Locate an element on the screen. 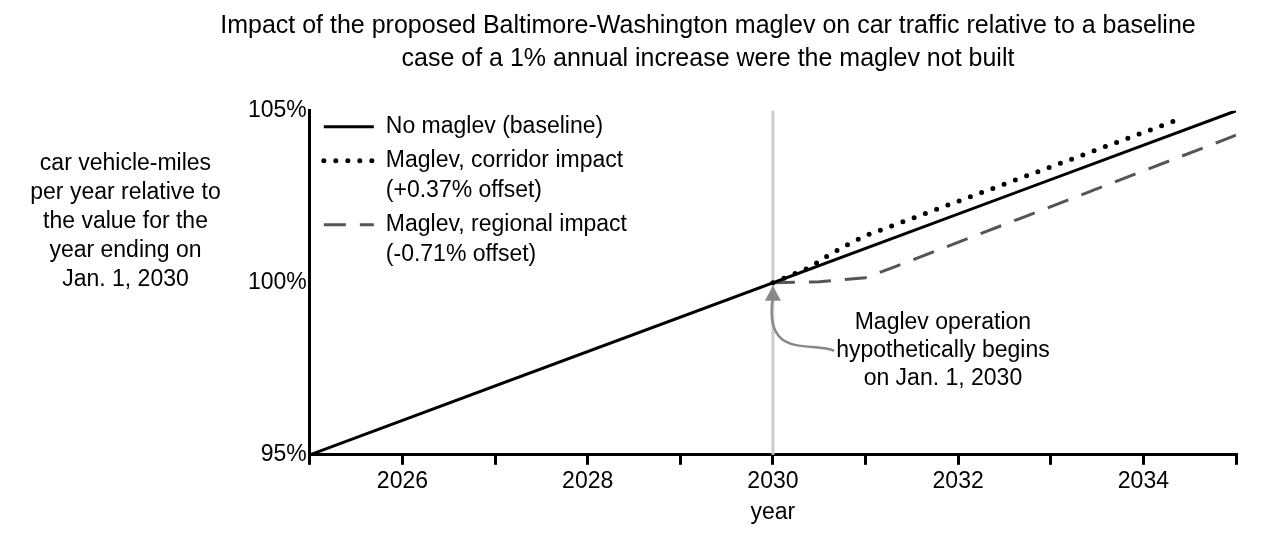 This screenshot has width=1261, height=534. x-tick-label: 2030 is located at coordinates (773, 479).